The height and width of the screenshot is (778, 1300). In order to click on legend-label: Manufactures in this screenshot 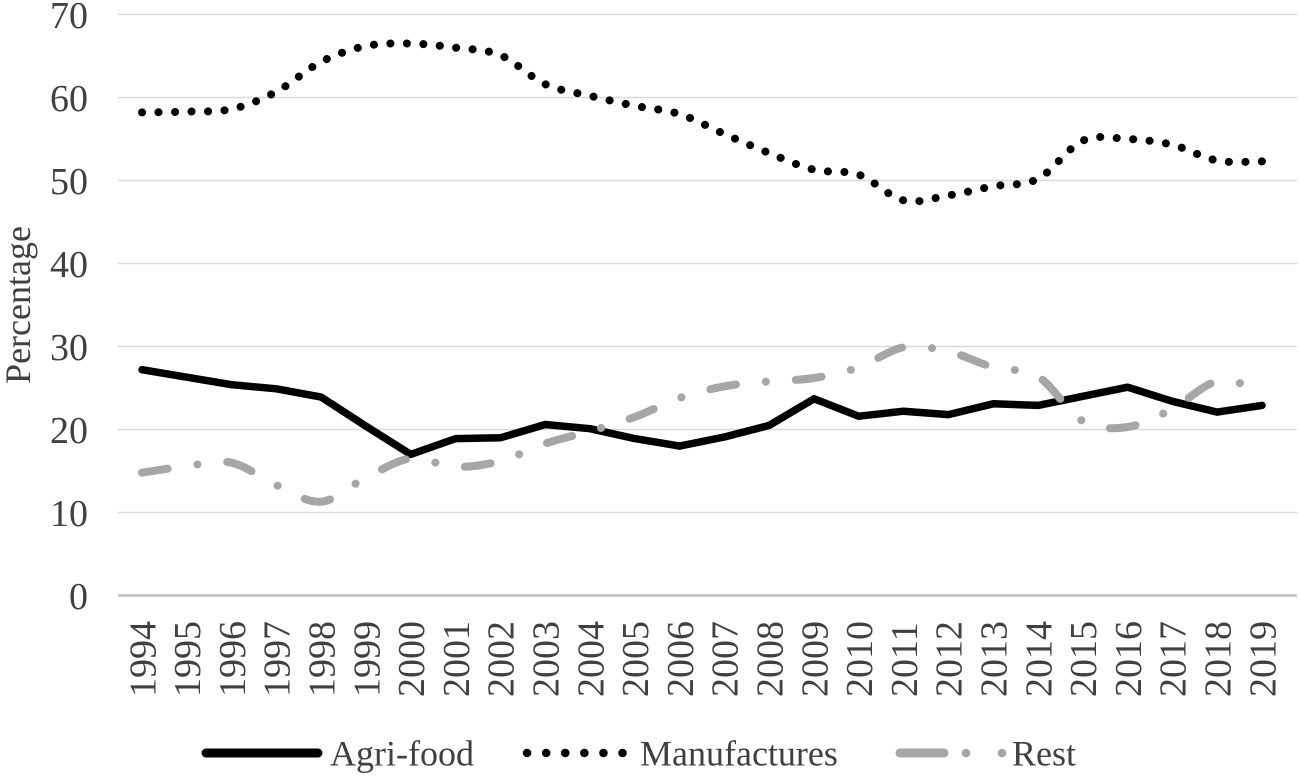, I will do `click(739, 754)`.